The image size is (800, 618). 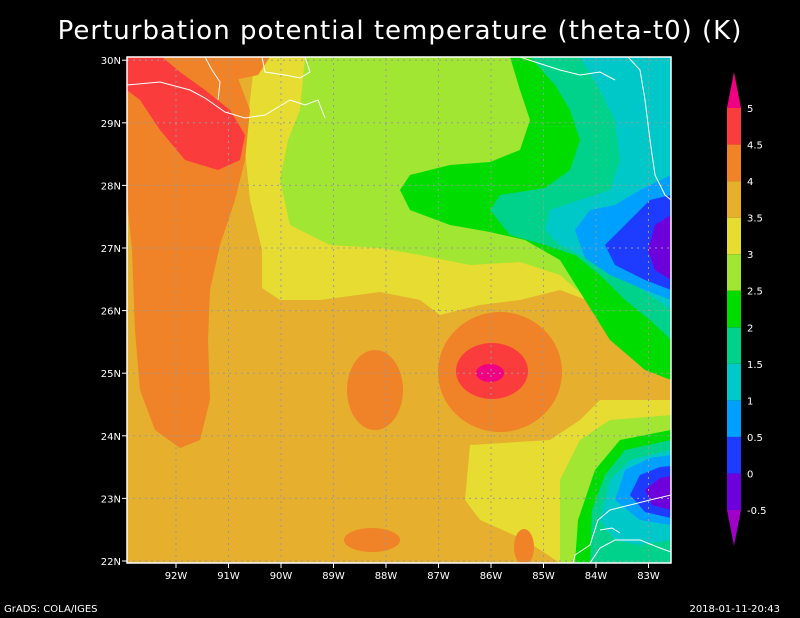 I want to click on lon-tick-label: 86W, so click(x=491, y=576).